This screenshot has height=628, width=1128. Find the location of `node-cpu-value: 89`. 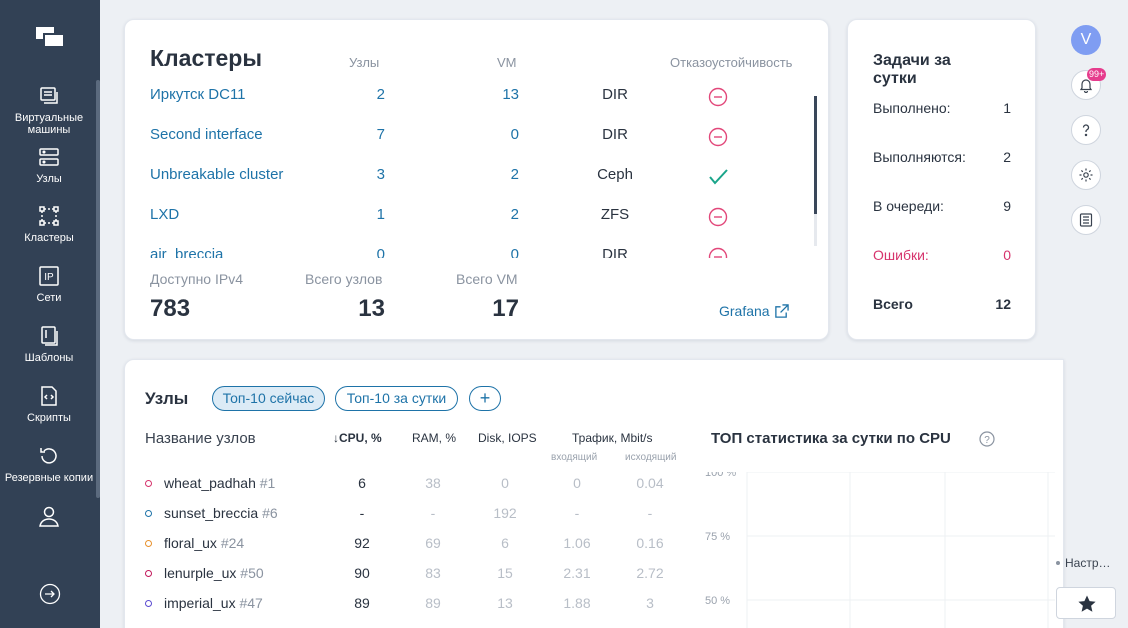

node-cpu-value: 89 is located at coordinates (362, 603).